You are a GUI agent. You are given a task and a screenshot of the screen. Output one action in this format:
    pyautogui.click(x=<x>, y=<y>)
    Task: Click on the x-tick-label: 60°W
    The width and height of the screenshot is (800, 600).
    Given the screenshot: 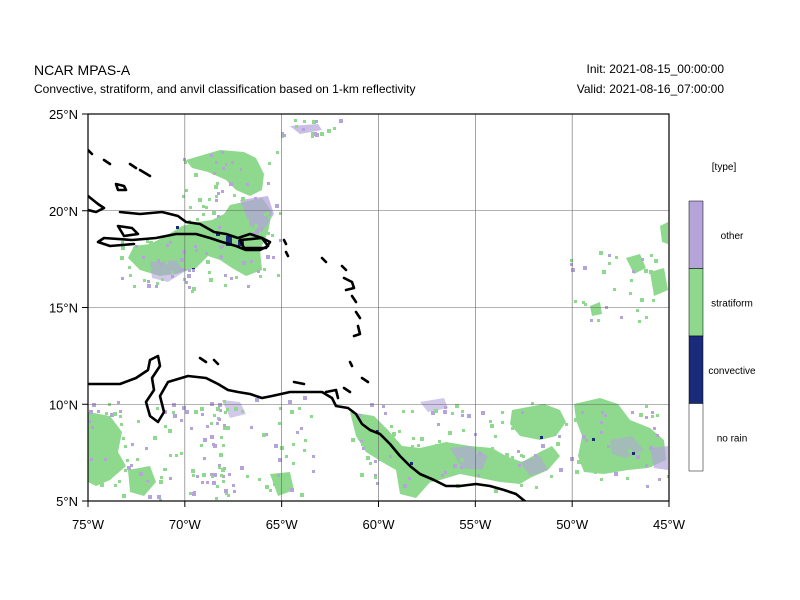 What is the action you would take?
    pyautogui.click(x=379, y=524)
    